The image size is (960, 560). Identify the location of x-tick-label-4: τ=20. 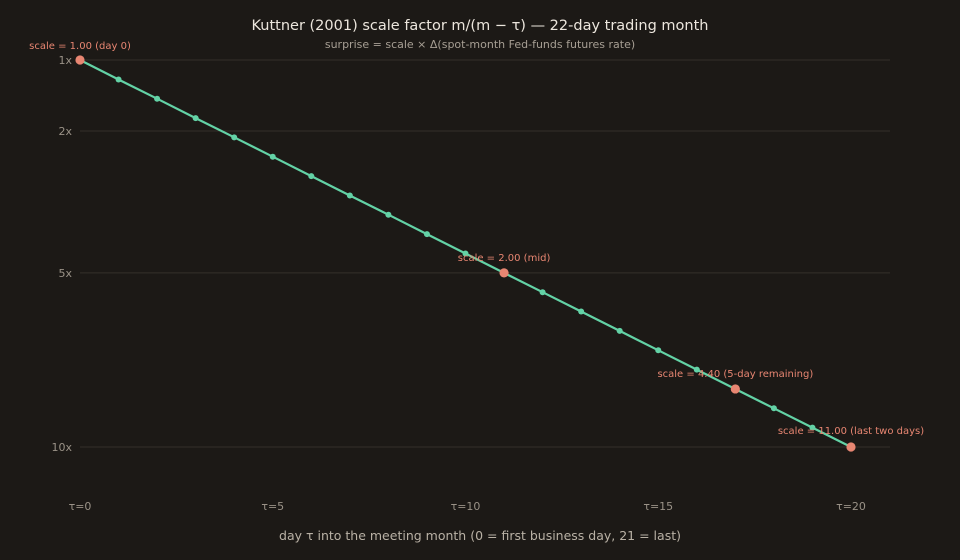
(851, 506).